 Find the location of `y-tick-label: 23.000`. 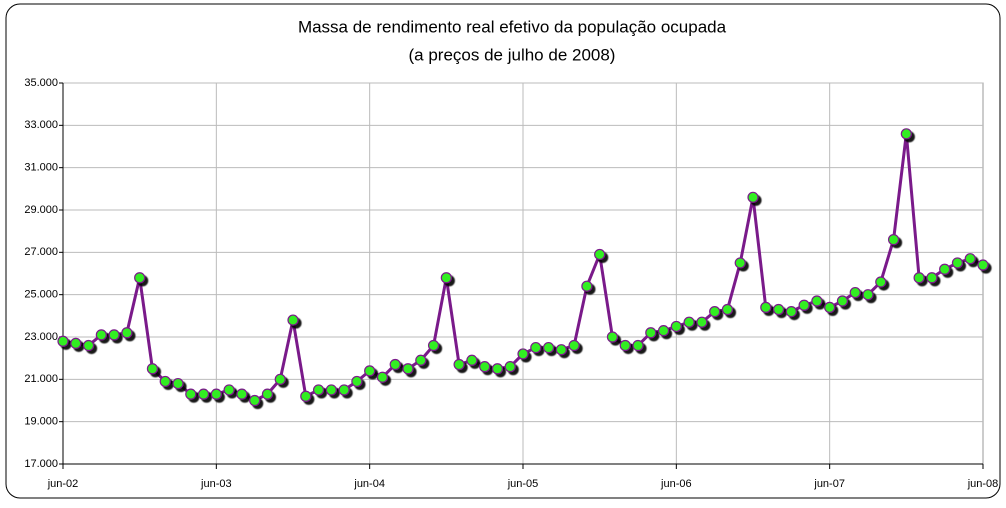

y-tick-label: 23.000 is located at coordinates (41, 337).